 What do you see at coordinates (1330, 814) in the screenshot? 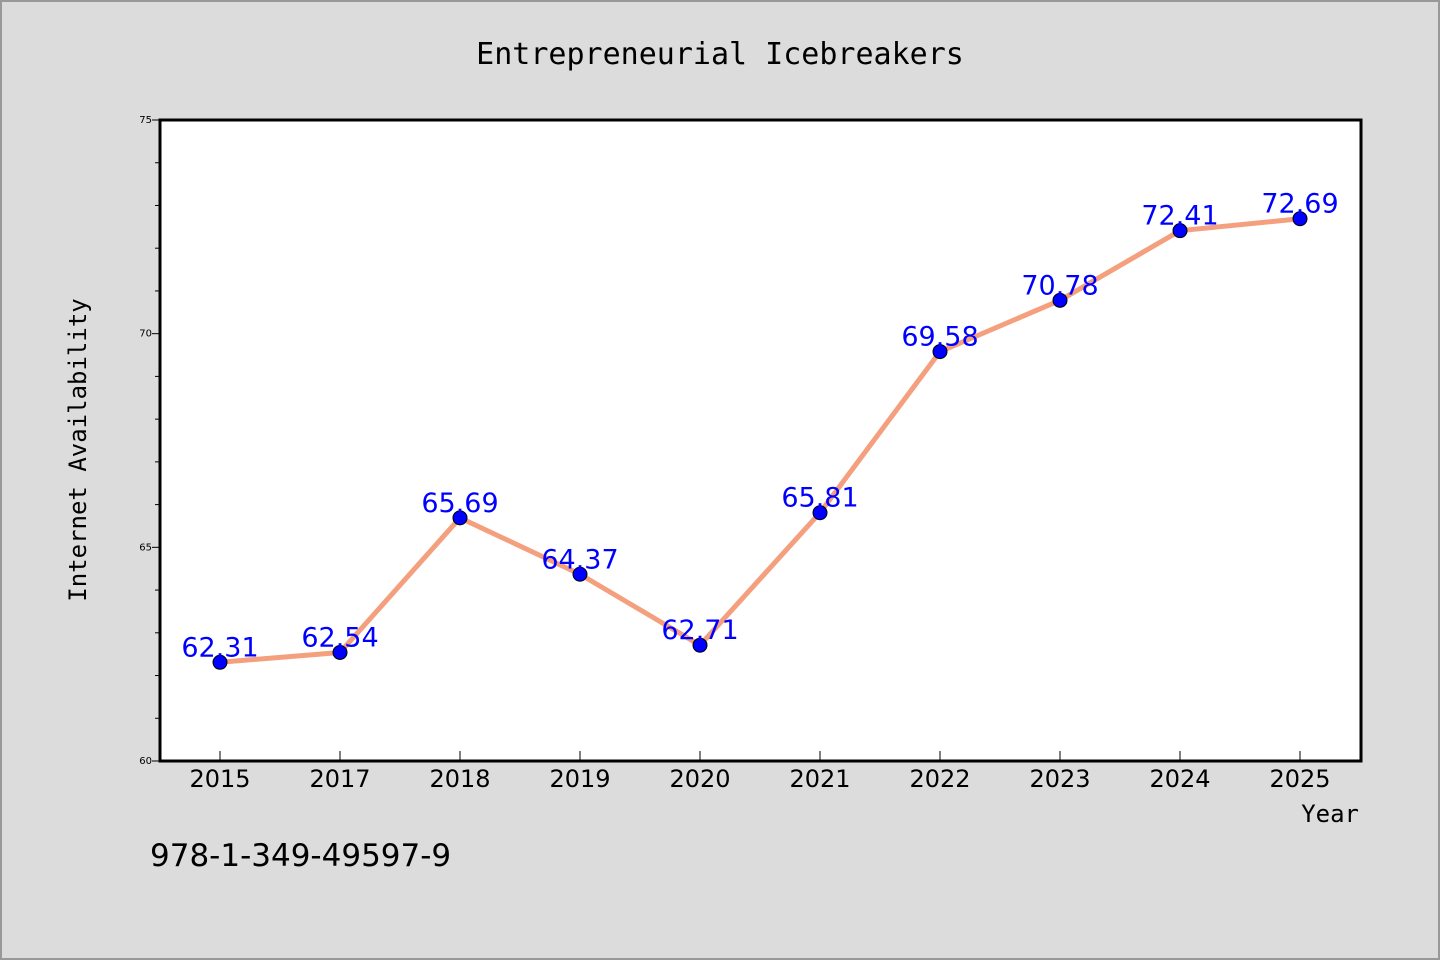
I see `x-axis-label: Year` at bounding box center [1330, 814].